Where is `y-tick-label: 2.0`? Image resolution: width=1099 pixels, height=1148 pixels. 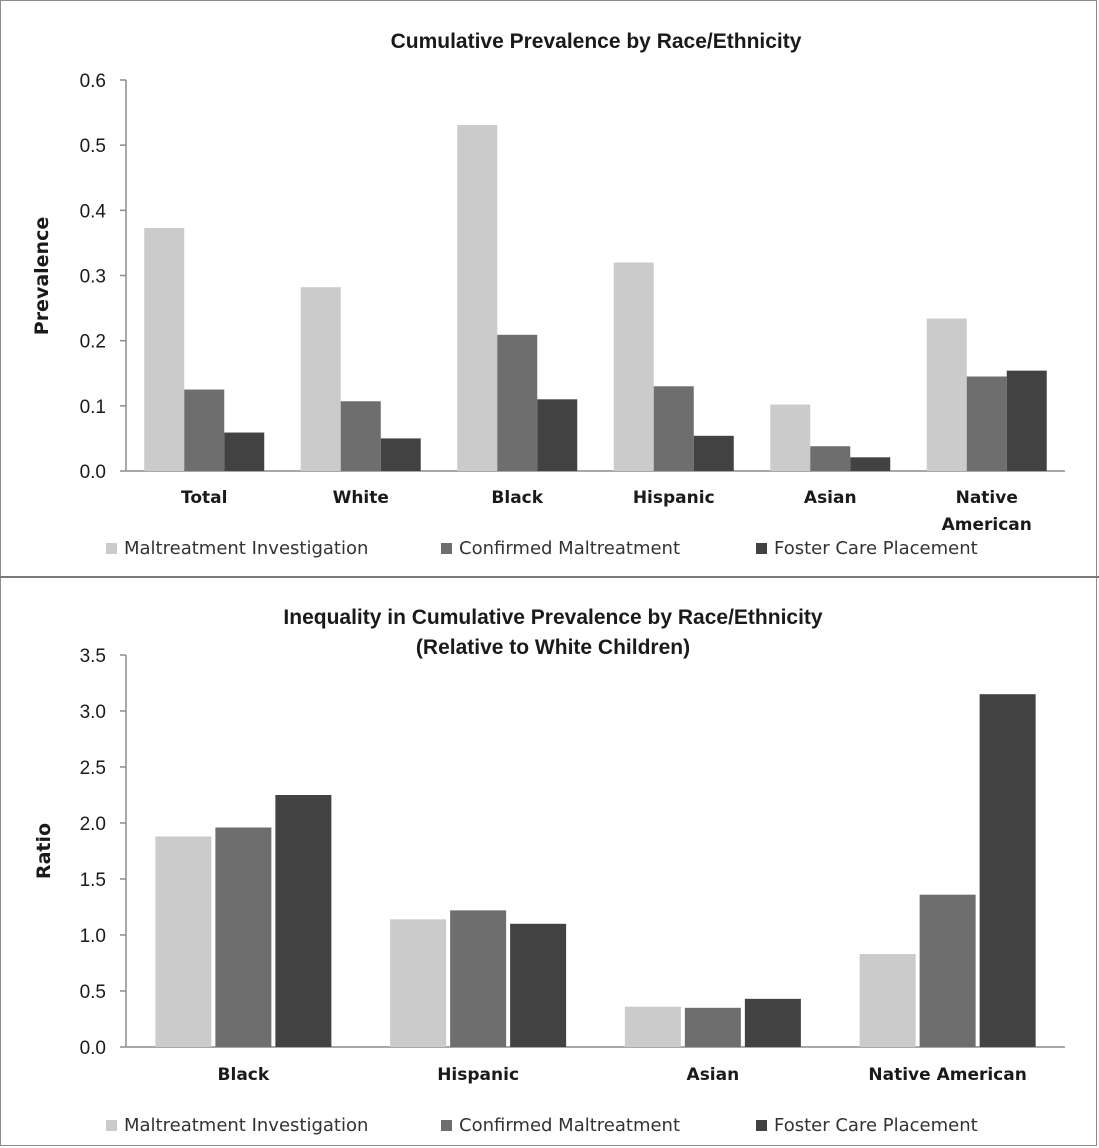 y-tick-label: 2.0 is located at coordinates (93, 824).